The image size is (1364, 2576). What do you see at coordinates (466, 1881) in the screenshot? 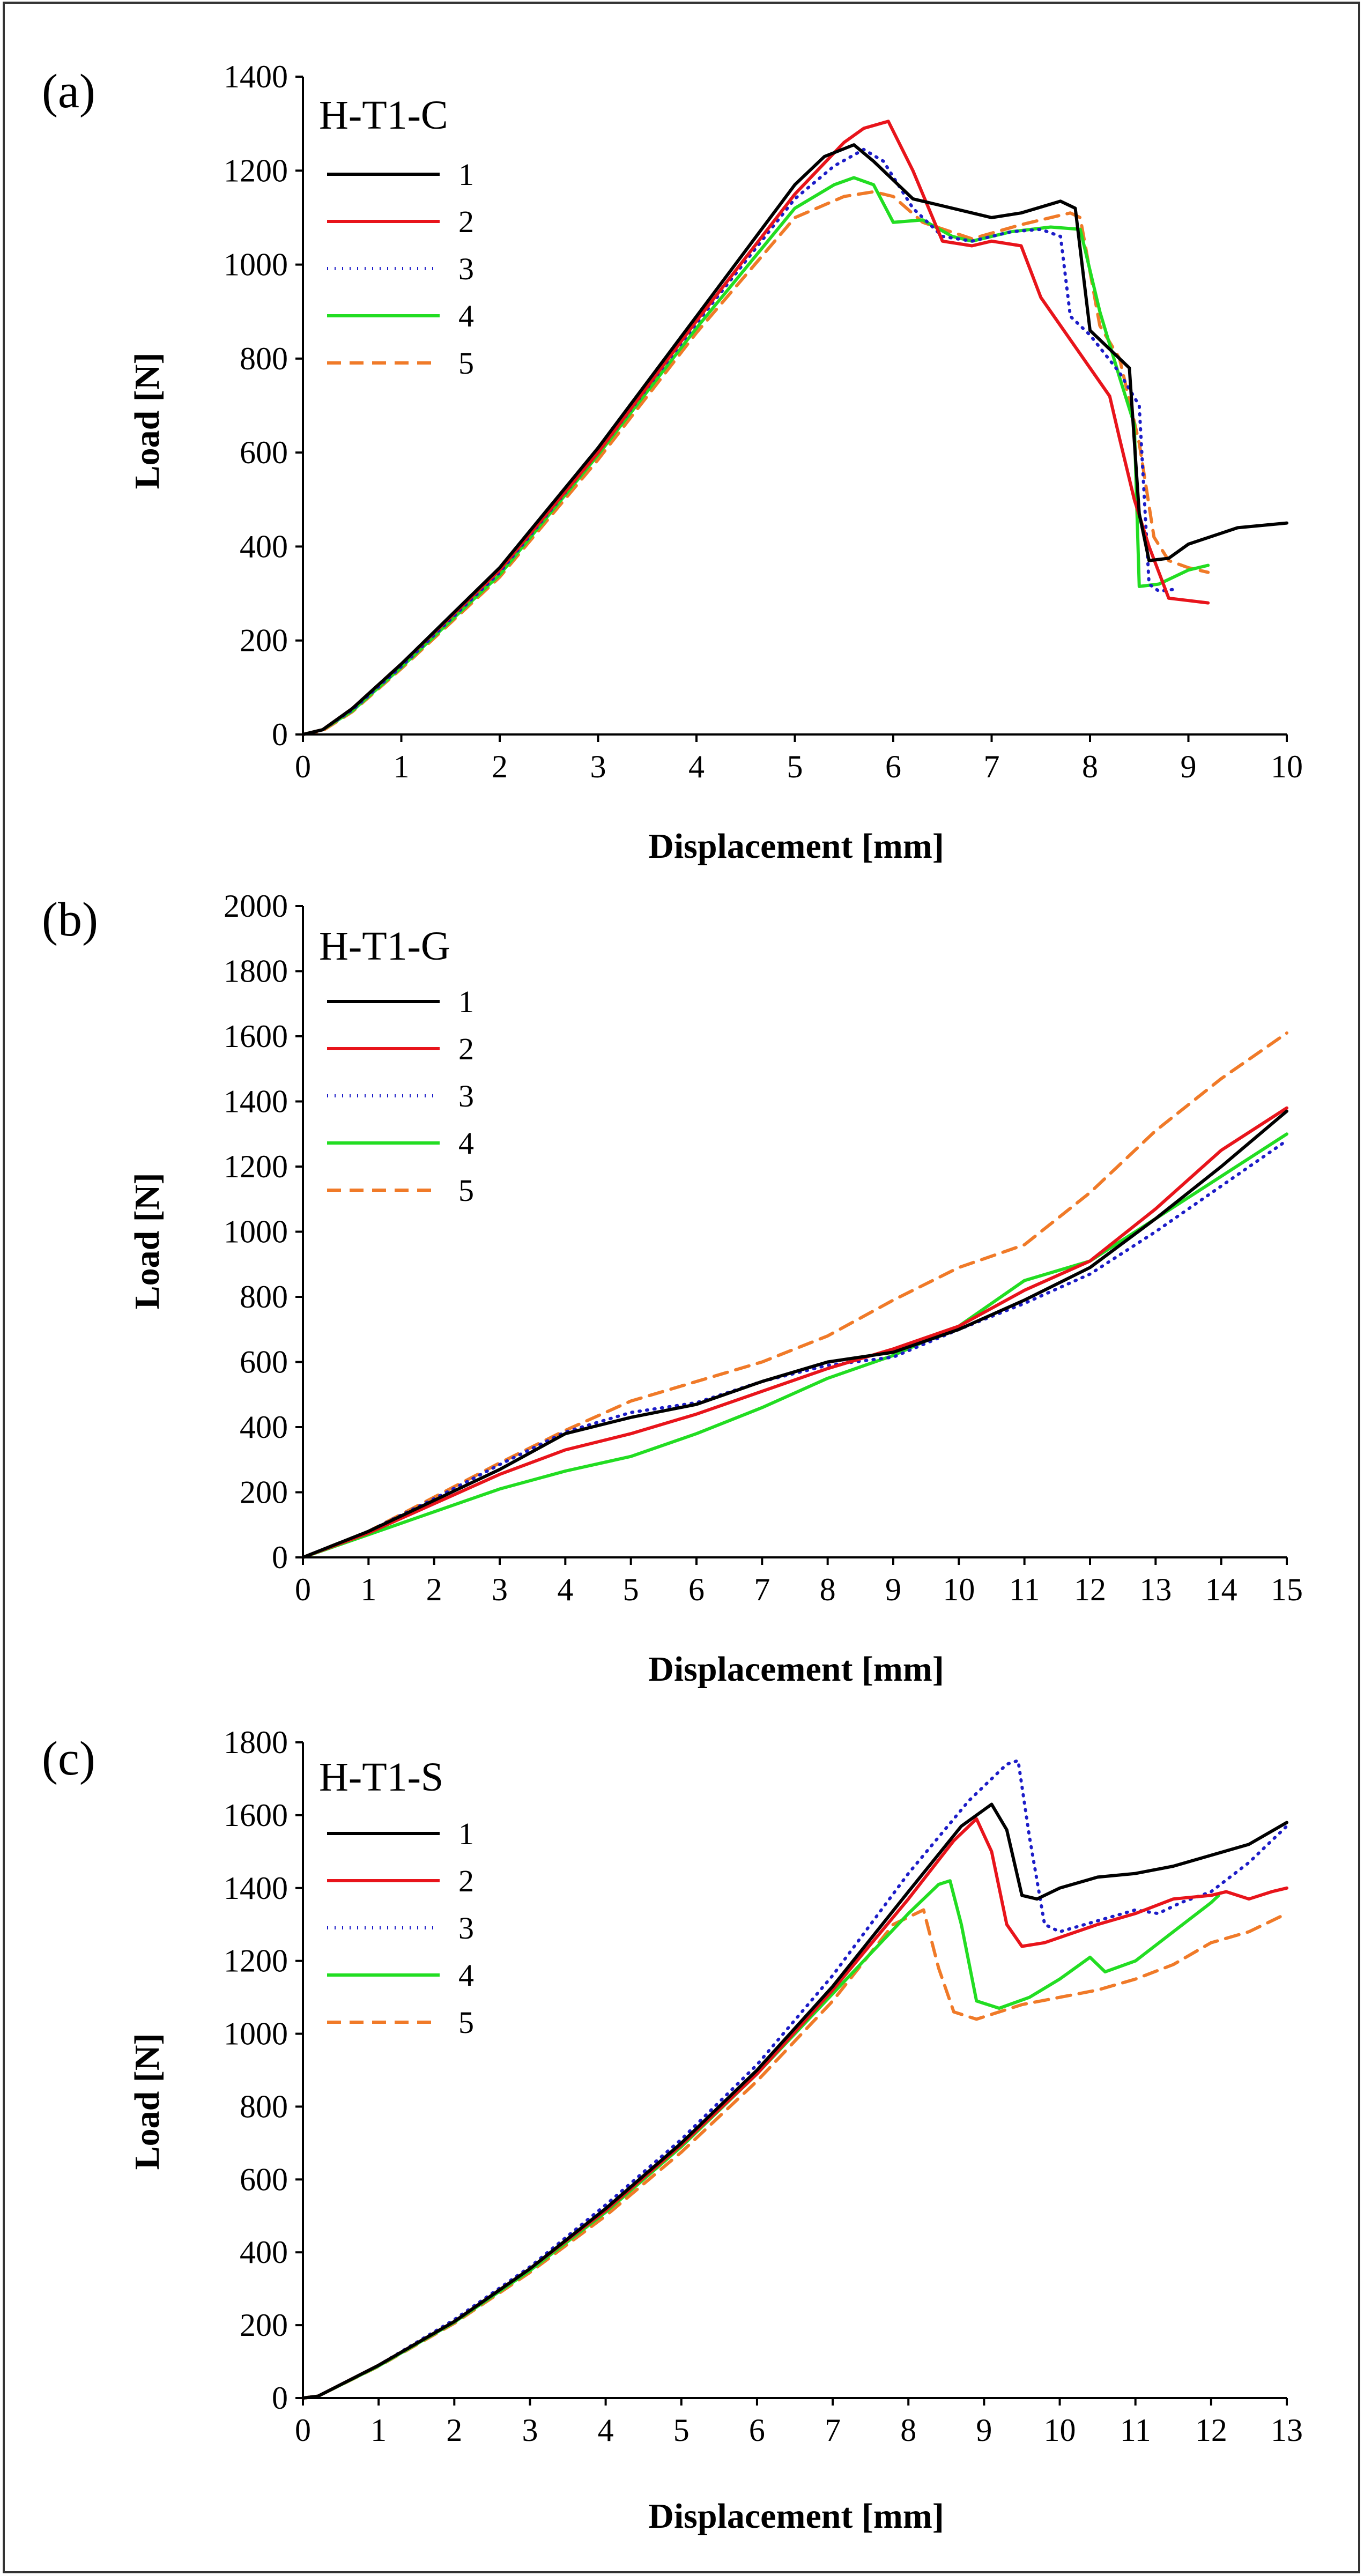
I see `legend-label-2: 2` at bounding box center [466, 1881].